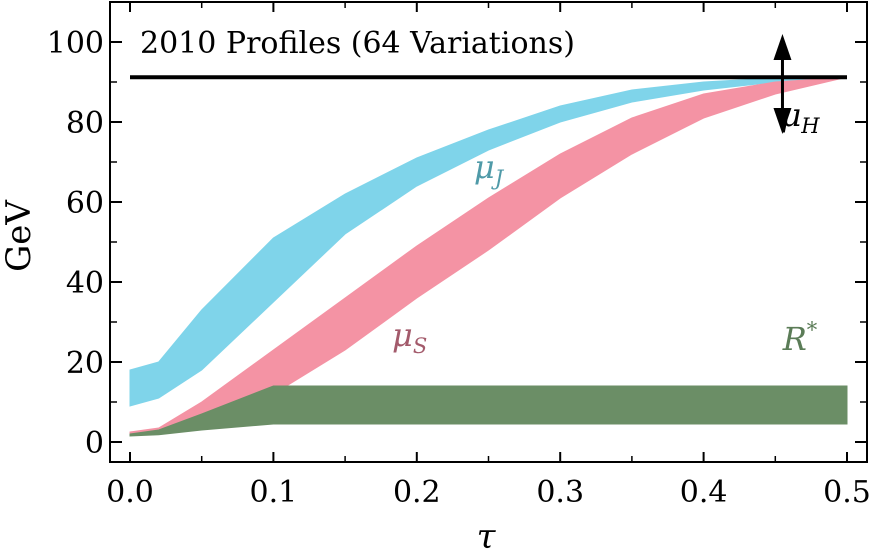 The height and width of the screenshot is (557, 872). I want to click on mu-s-label: μS, so click(409, 337).